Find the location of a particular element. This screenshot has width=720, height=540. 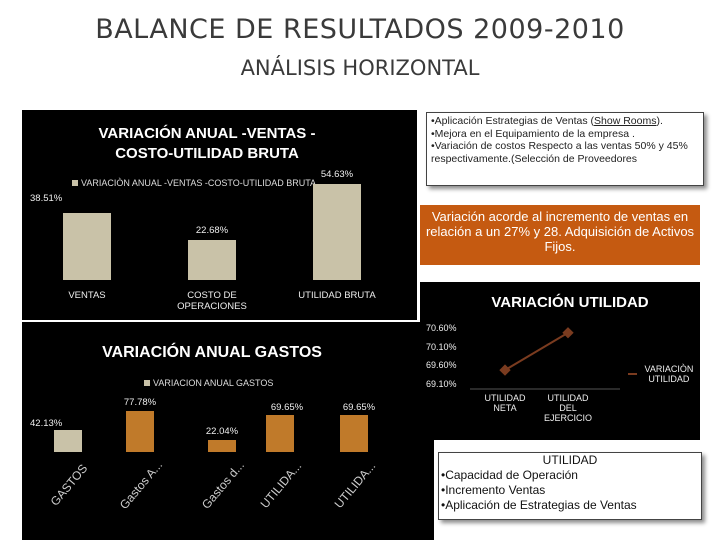

series-line is located at coordinates (536, 351).